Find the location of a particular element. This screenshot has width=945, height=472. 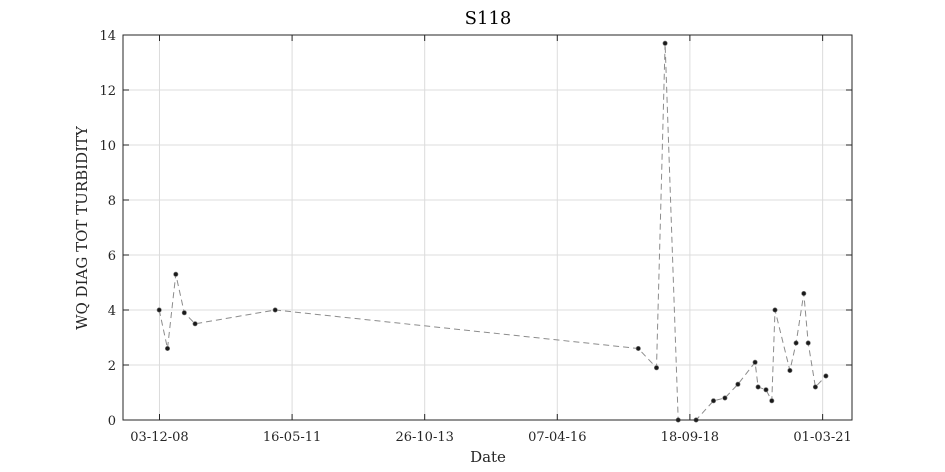

y-tick-label: 4 is located at coordinates (112, 311).